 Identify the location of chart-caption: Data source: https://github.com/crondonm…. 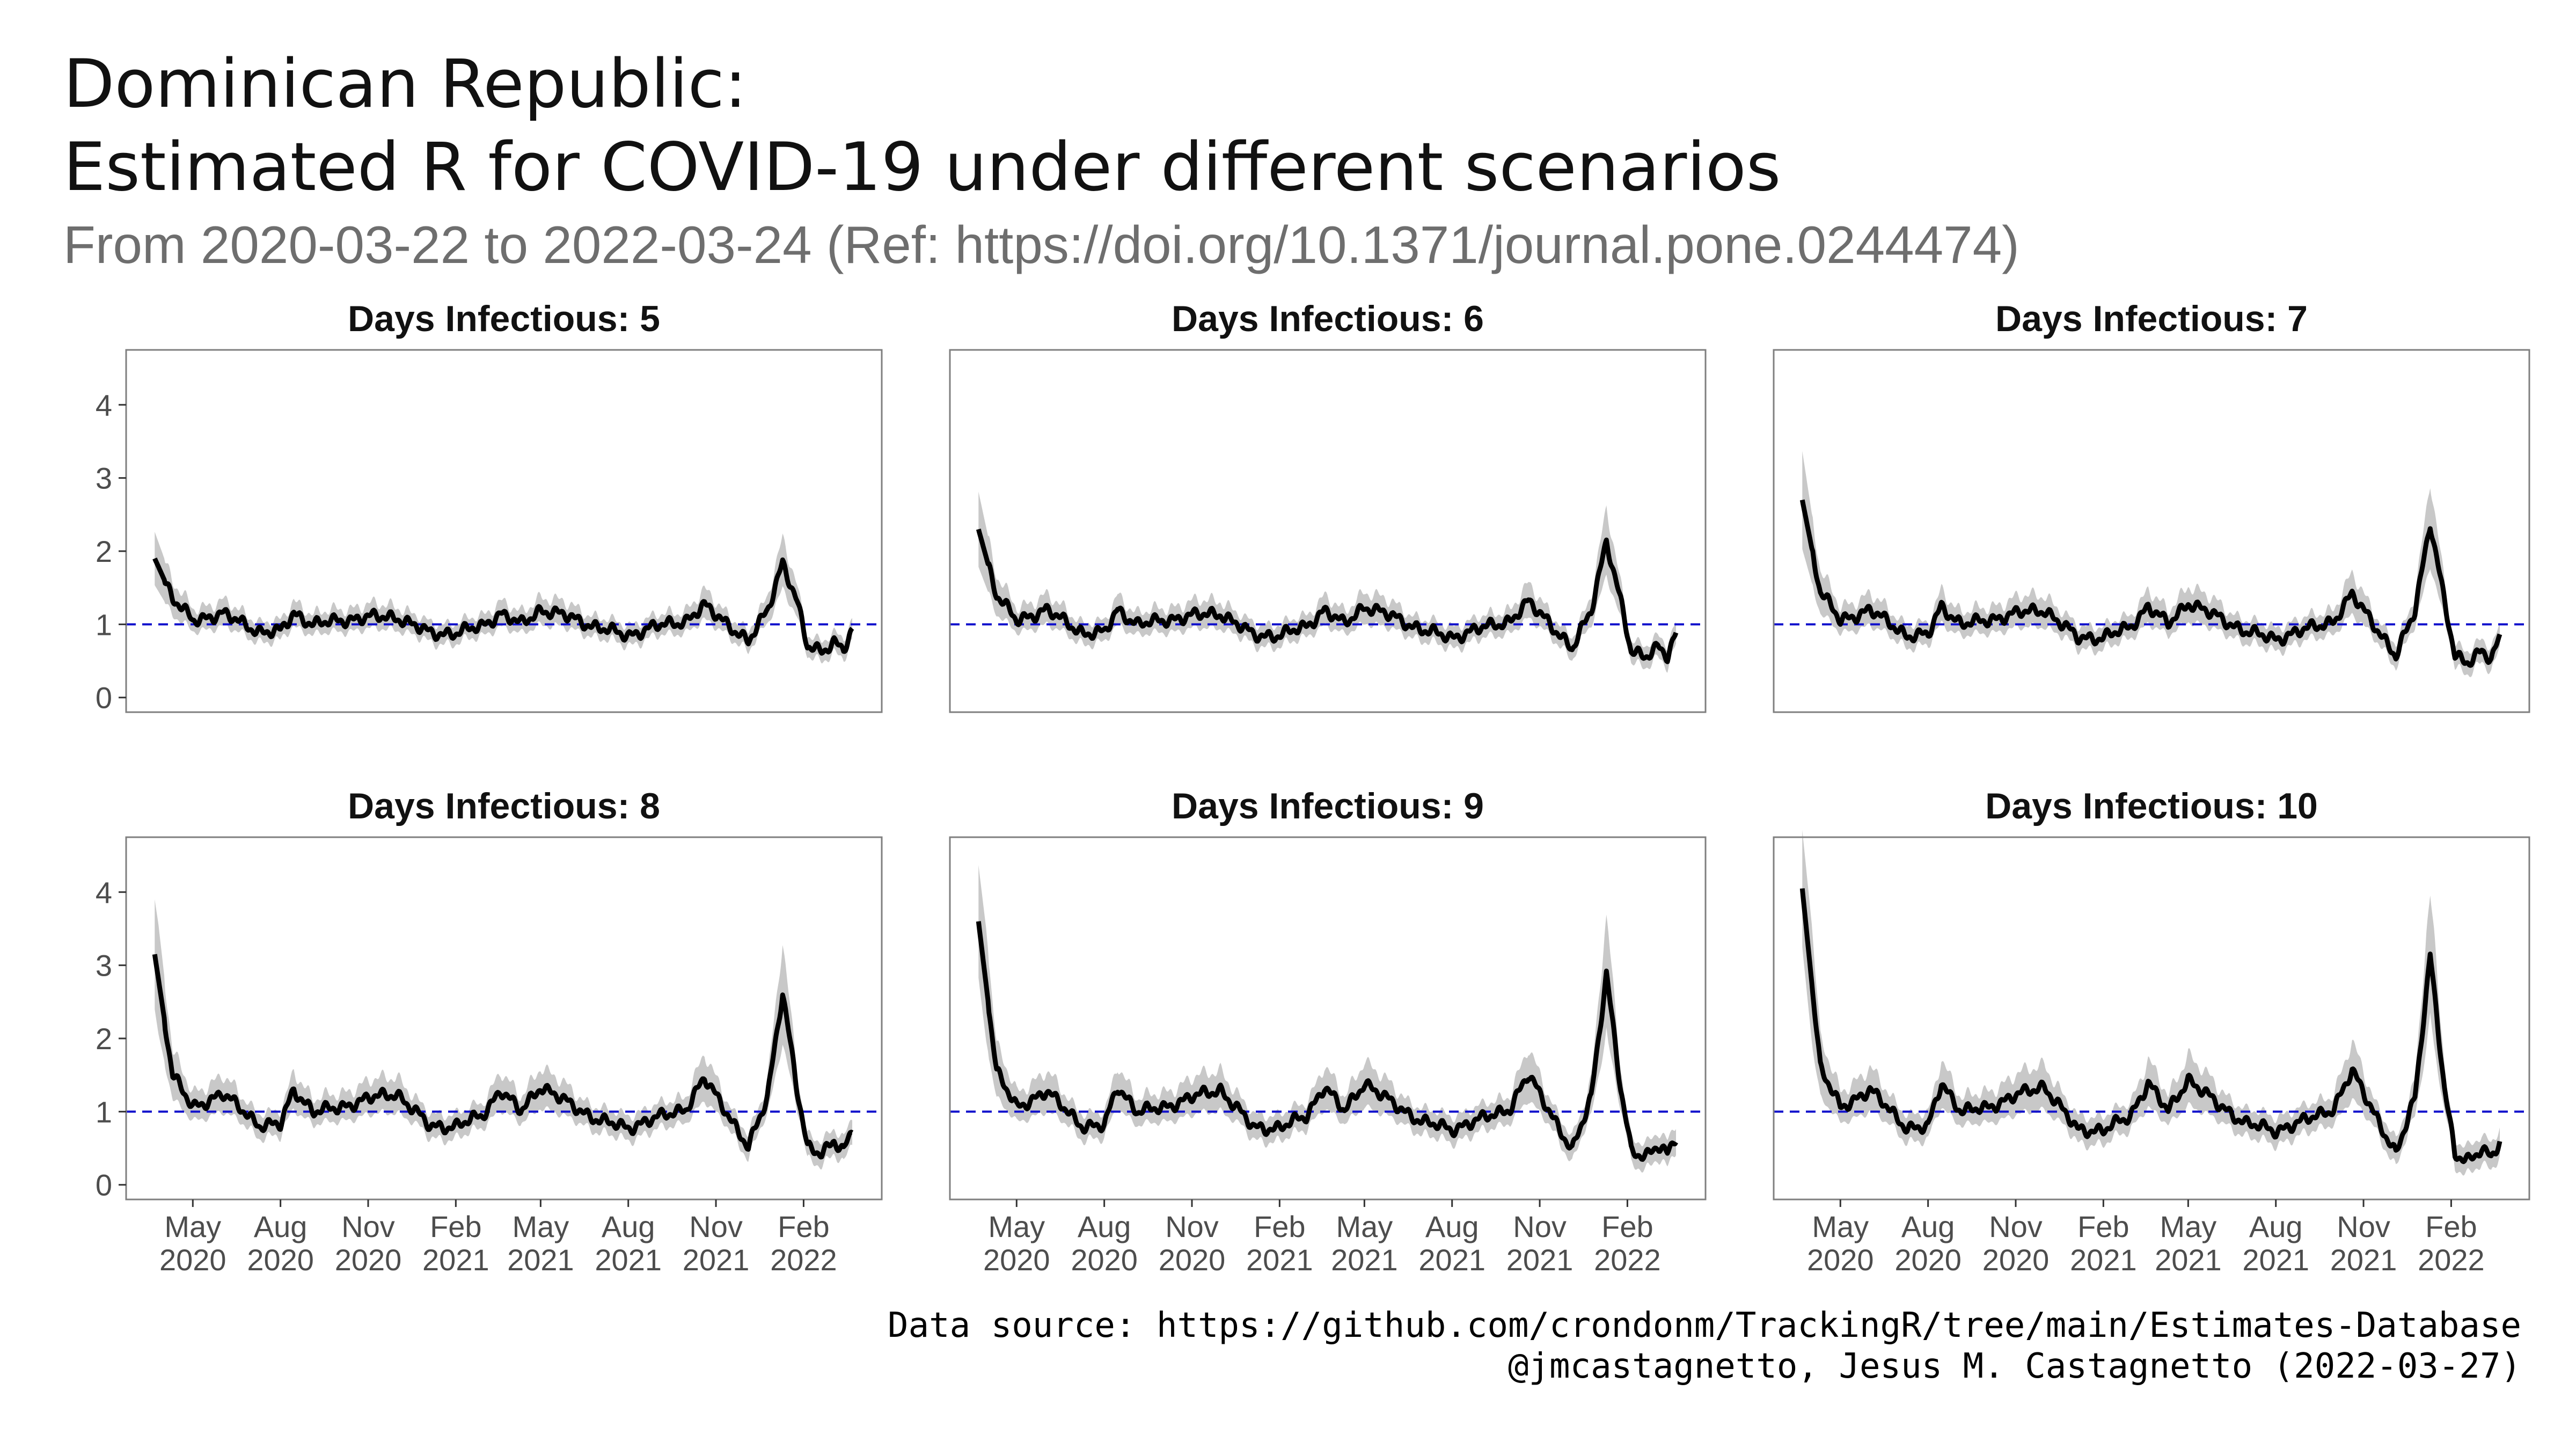
(1704, 1346).